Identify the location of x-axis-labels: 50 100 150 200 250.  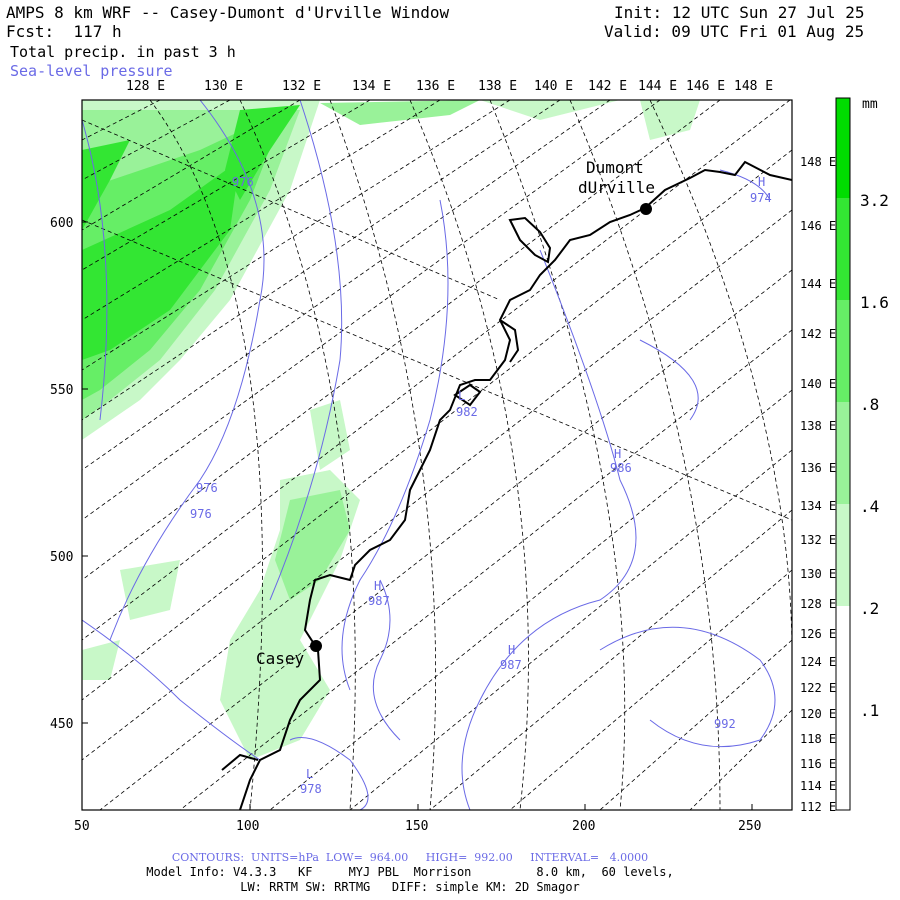
(417, 819).